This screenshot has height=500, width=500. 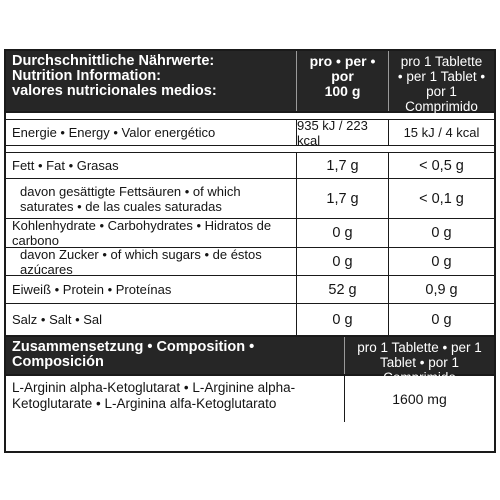 What do you see at coordinates (441, 198) in the screenshot?
I see `row-per-tablet: < 0,1 g` at bounding box center [441, 198].